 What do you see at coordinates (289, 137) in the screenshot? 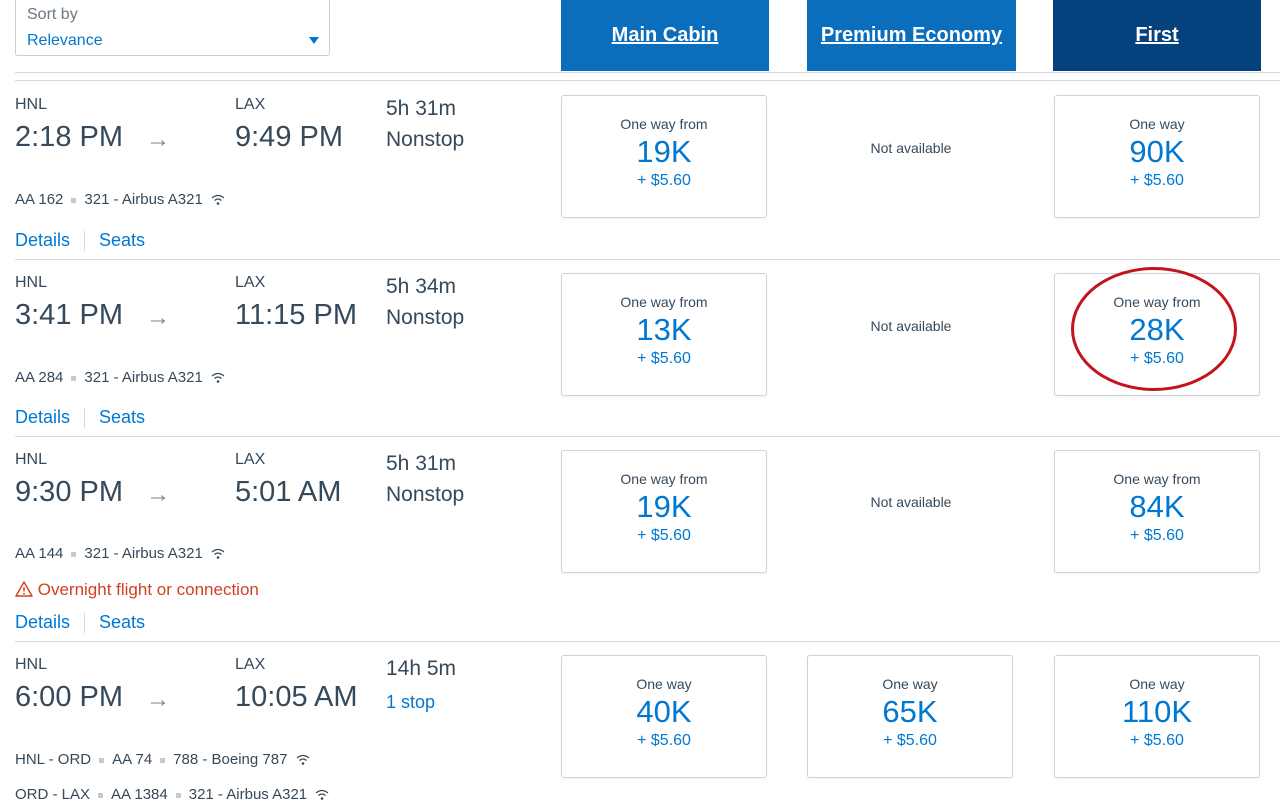
I see `arrive-time: 9:49 PM` at bounding box center [289, 137].